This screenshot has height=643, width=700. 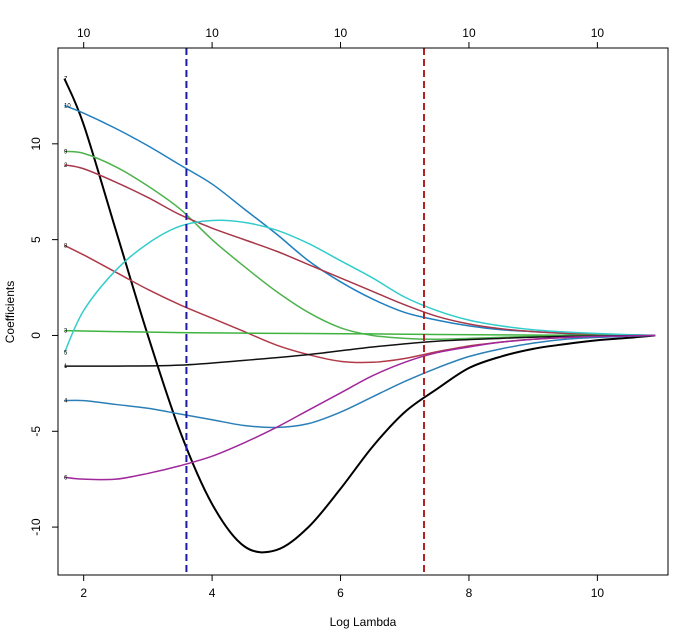 What do you see at coordinates (36, 335) in the screenshot?
I see `y-tick-label: 0` at bounding box center [36, 335].